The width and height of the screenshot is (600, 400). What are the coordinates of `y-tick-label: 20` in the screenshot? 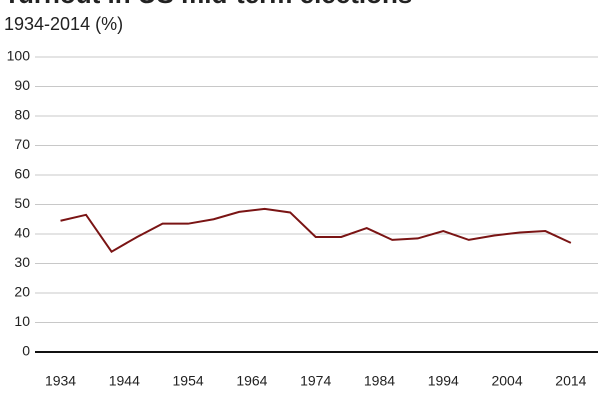 It's located at (22, 292).